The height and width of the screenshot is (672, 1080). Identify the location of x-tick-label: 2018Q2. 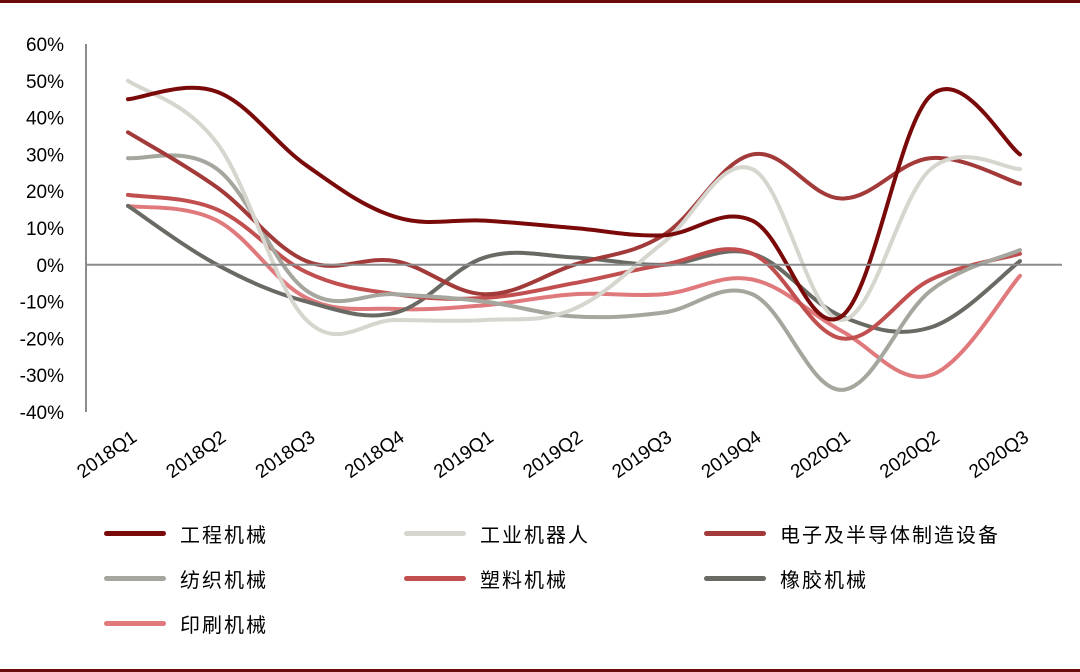
(196, 455).